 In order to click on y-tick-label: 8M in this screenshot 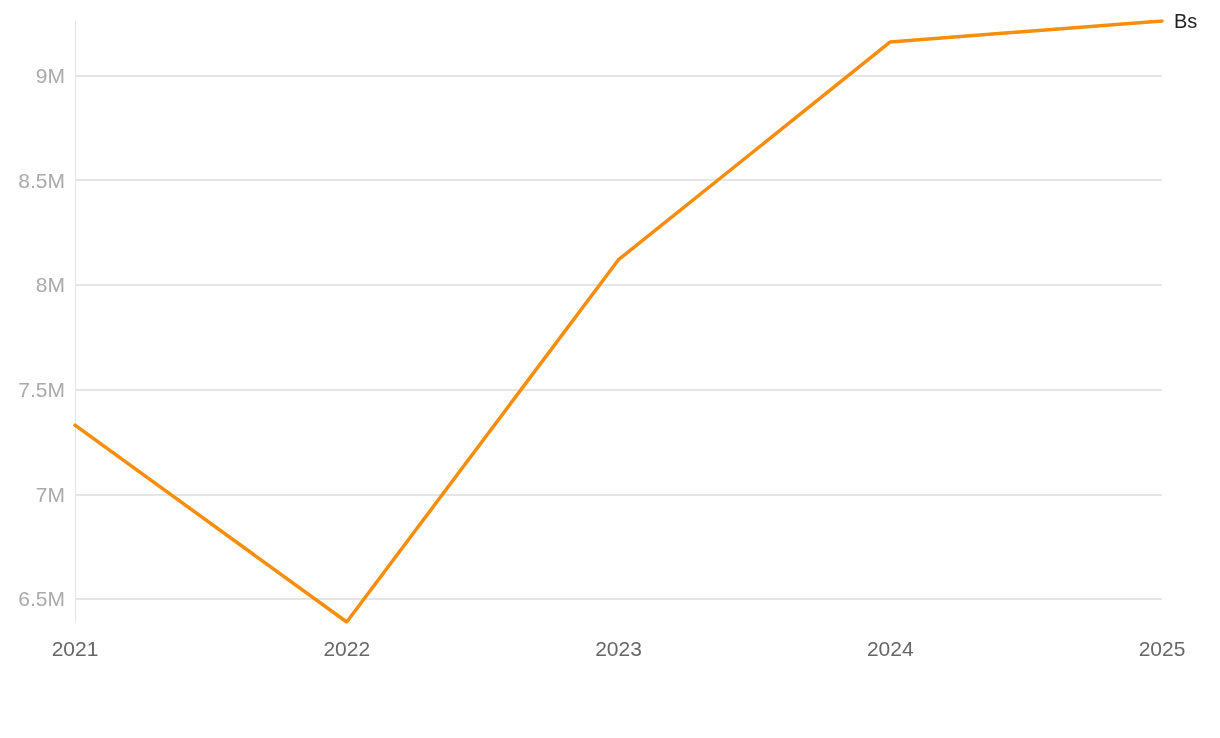, I will do `click(50, 285)`.